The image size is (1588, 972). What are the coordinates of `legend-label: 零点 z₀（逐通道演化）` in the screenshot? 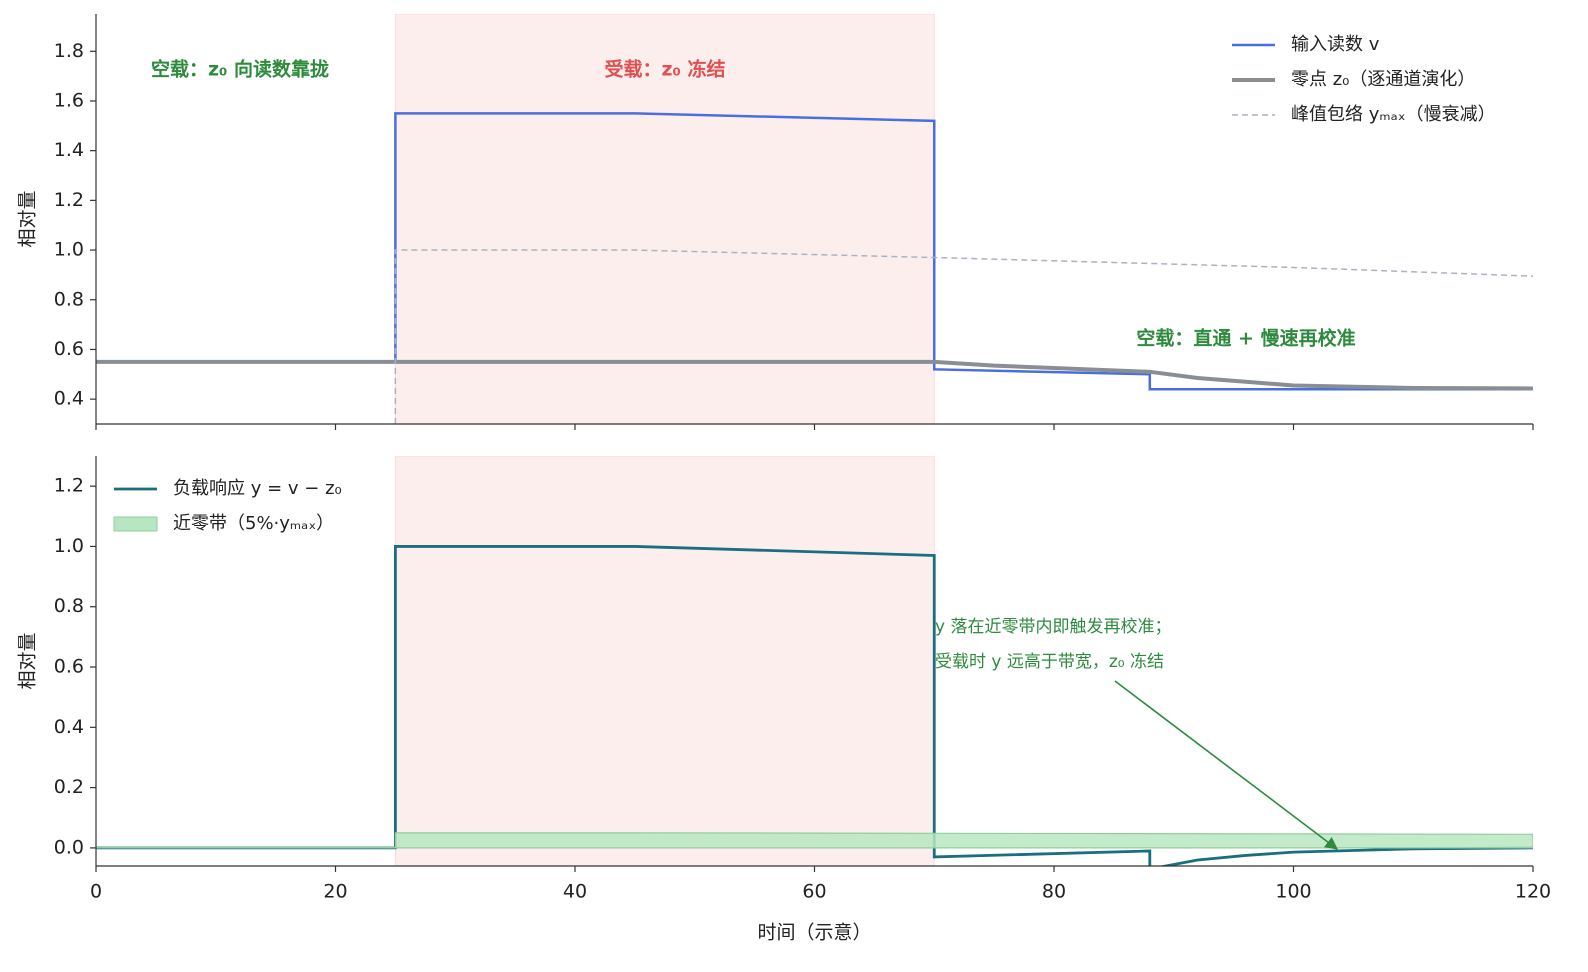 It's located at (1383, 79).